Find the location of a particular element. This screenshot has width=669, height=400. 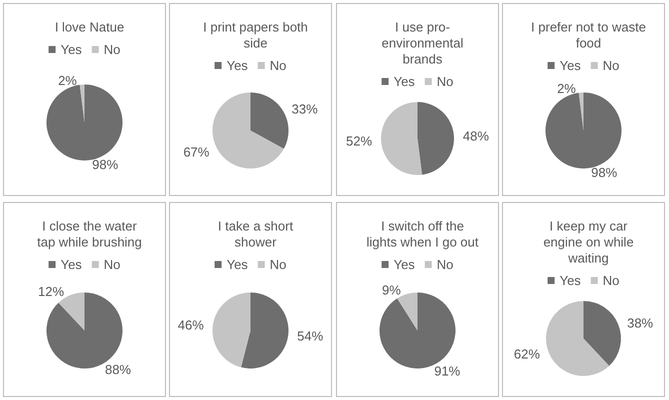

data-label: 33% is located at coordinates (305, 109).